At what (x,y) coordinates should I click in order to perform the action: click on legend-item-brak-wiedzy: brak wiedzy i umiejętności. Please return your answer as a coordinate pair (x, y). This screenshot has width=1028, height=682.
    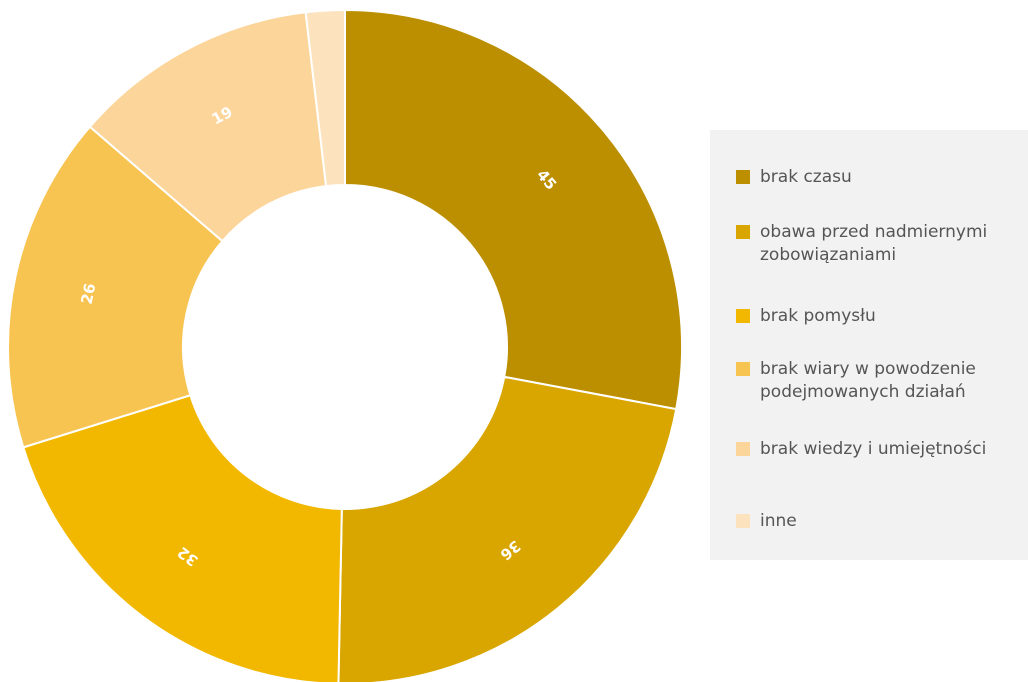
    Looking at the image, I should click on (878, 449).